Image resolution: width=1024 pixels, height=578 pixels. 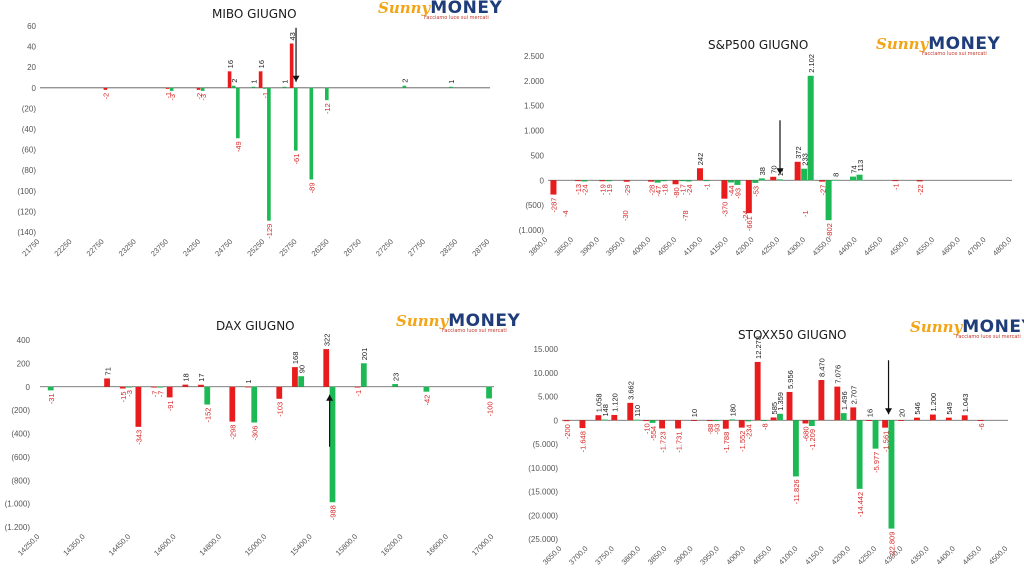 What do you see at coordinates (998, 555) in the screenshot?
I see `x-tick-label: 4500,0` at bounding box center [998, 555].